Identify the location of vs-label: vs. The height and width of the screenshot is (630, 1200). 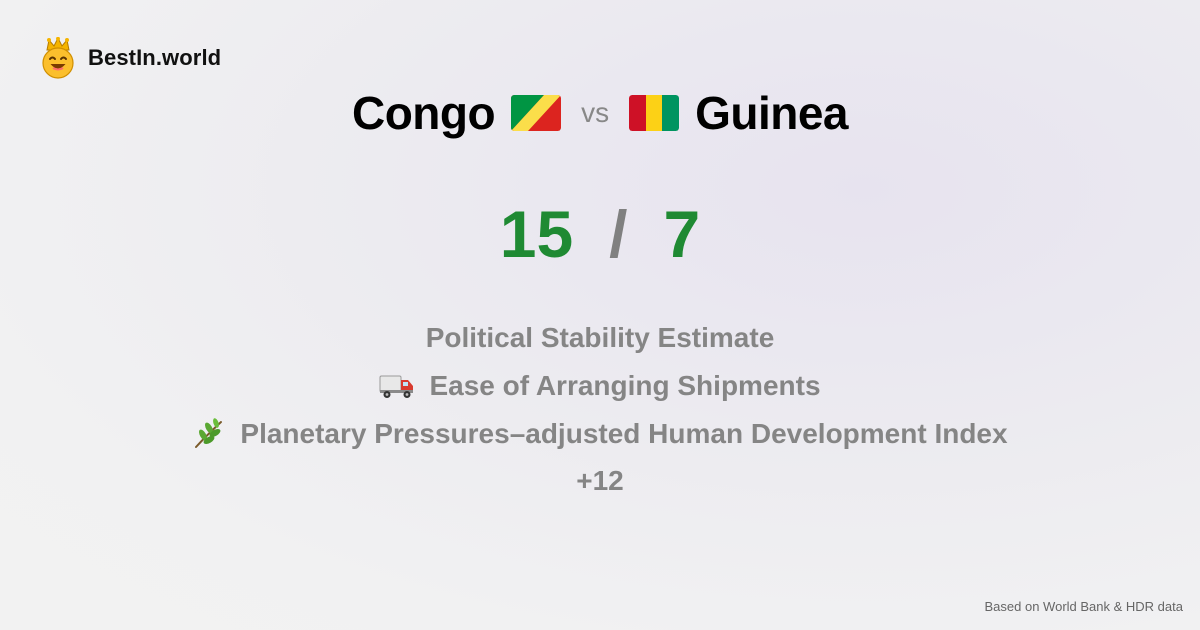
(595, 112).